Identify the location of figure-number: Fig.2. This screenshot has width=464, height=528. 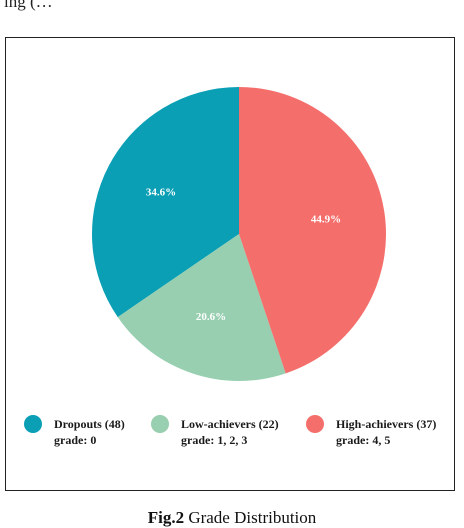
(166, 517).